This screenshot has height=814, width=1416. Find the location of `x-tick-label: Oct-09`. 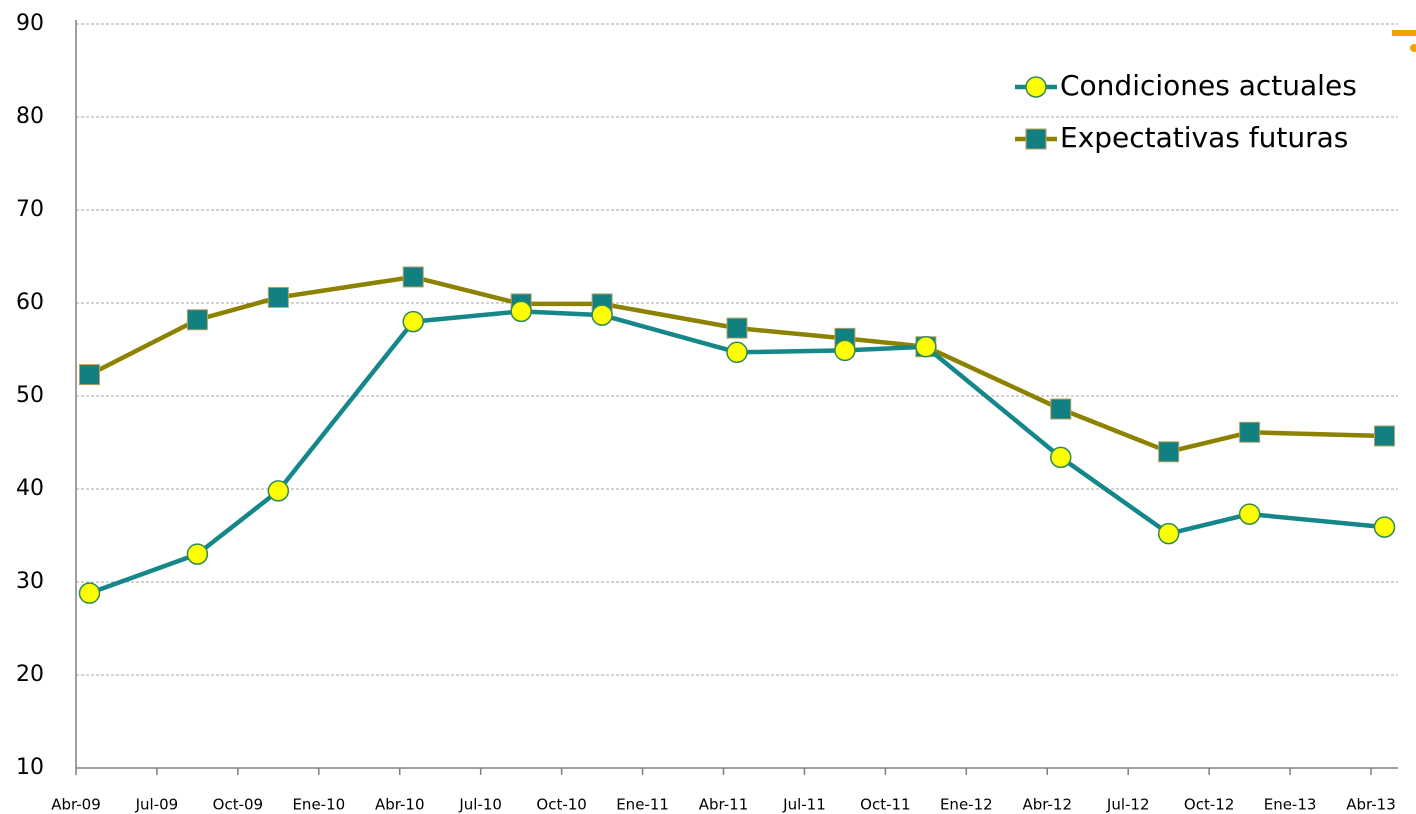

x-tick-label: Oct-09 is located at coordinates (238, 805).